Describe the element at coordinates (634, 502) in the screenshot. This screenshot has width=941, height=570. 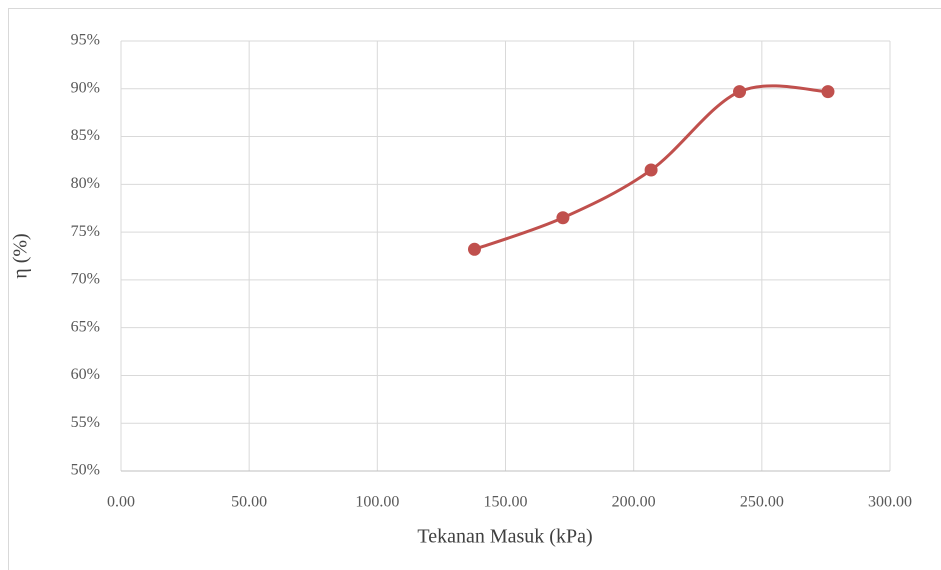
I see `x-tick-label: 200.00` at that location.